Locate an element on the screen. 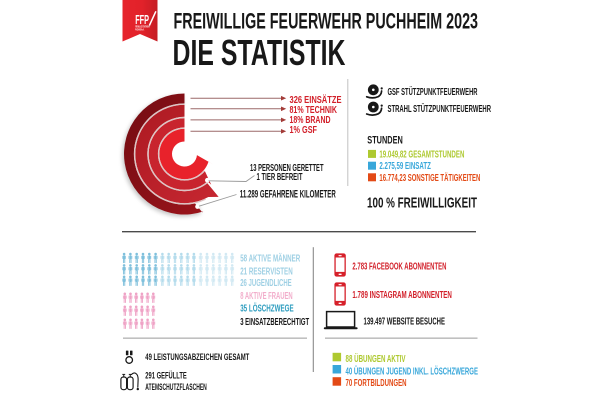 This screenshot has height=400, width=600. svg-text: PUCHHEIM e.V. is located at coordinates (139, 29).